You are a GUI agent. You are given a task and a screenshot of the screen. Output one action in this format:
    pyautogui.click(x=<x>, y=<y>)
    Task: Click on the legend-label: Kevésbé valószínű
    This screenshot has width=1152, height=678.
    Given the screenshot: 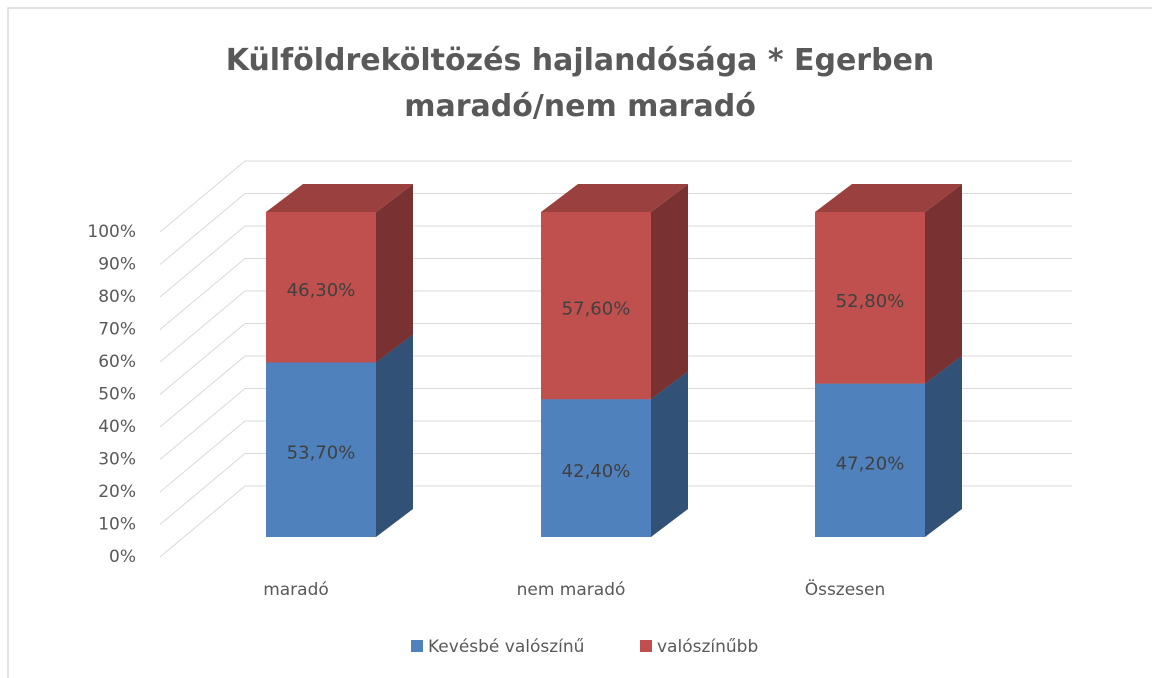 What is the action you would take?
    pyautogui.click(x=506, y=647)
    